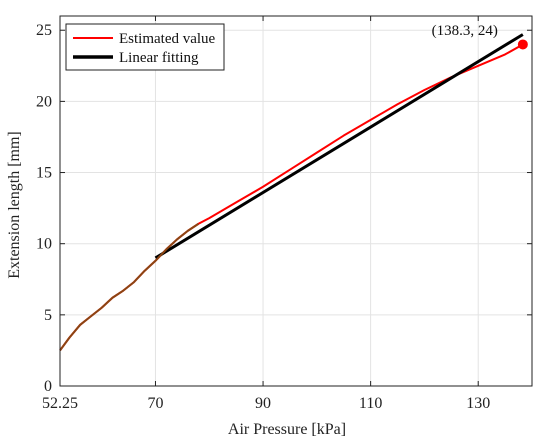 This screenshot has height=442, width=550. I want to click on y-tick-label: 0, so click(48, 386).